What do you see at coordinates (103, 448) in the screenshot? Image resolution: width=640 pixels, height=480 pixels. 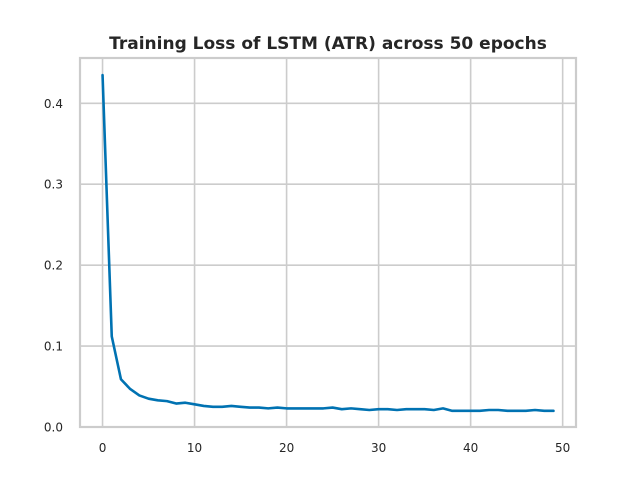 I see `x-tick-label: 0` at bounding box center [103, 448].